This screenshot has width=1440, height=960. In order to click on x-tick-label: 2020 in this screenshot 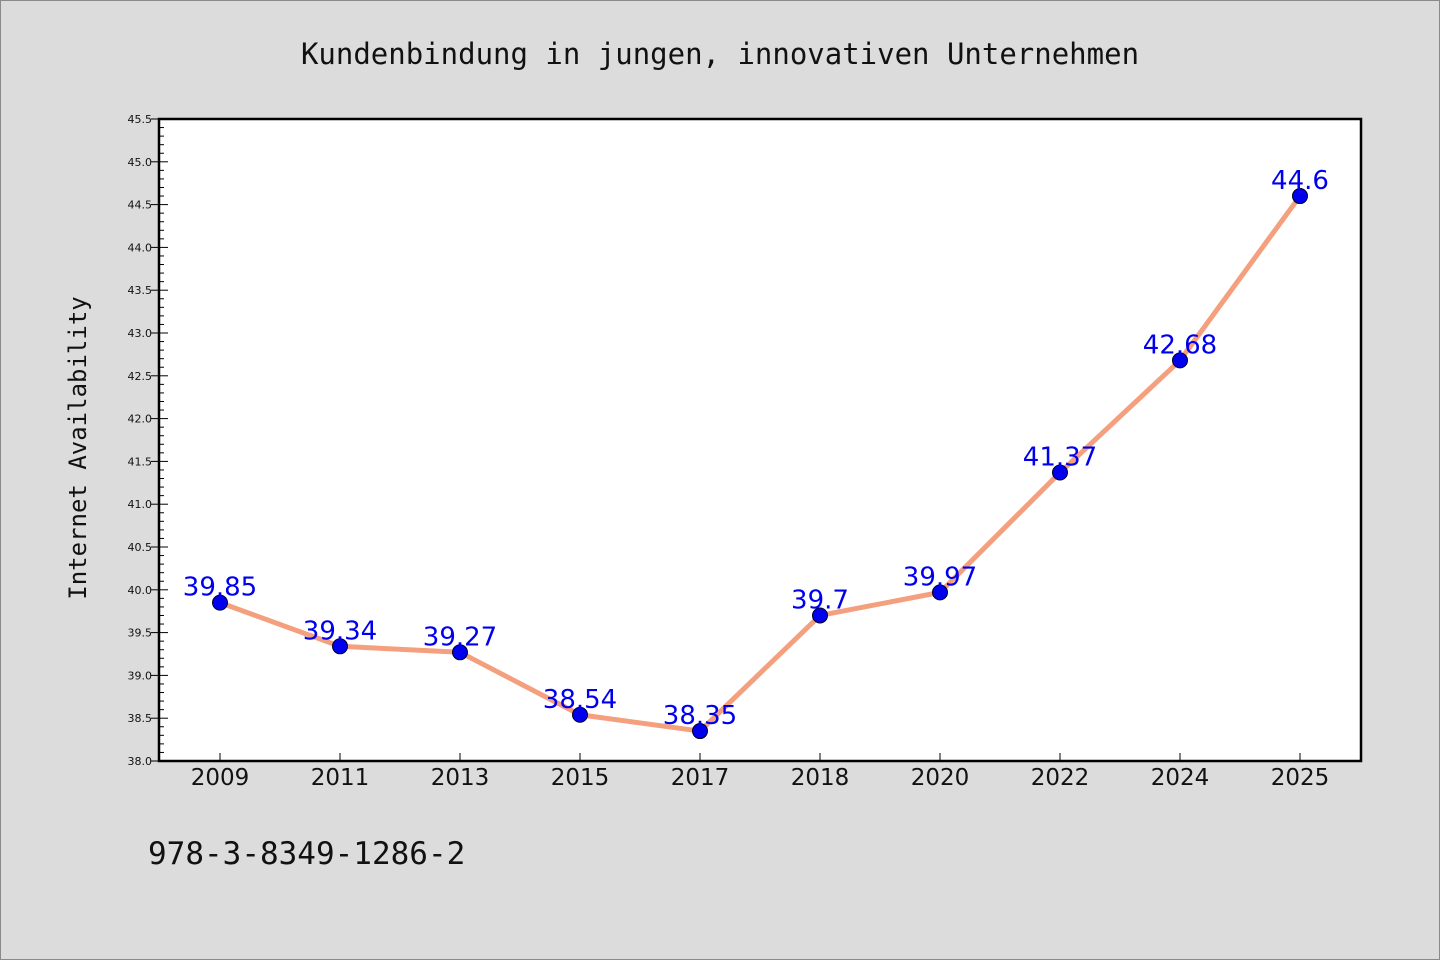, I will do `click(940, 778)`.